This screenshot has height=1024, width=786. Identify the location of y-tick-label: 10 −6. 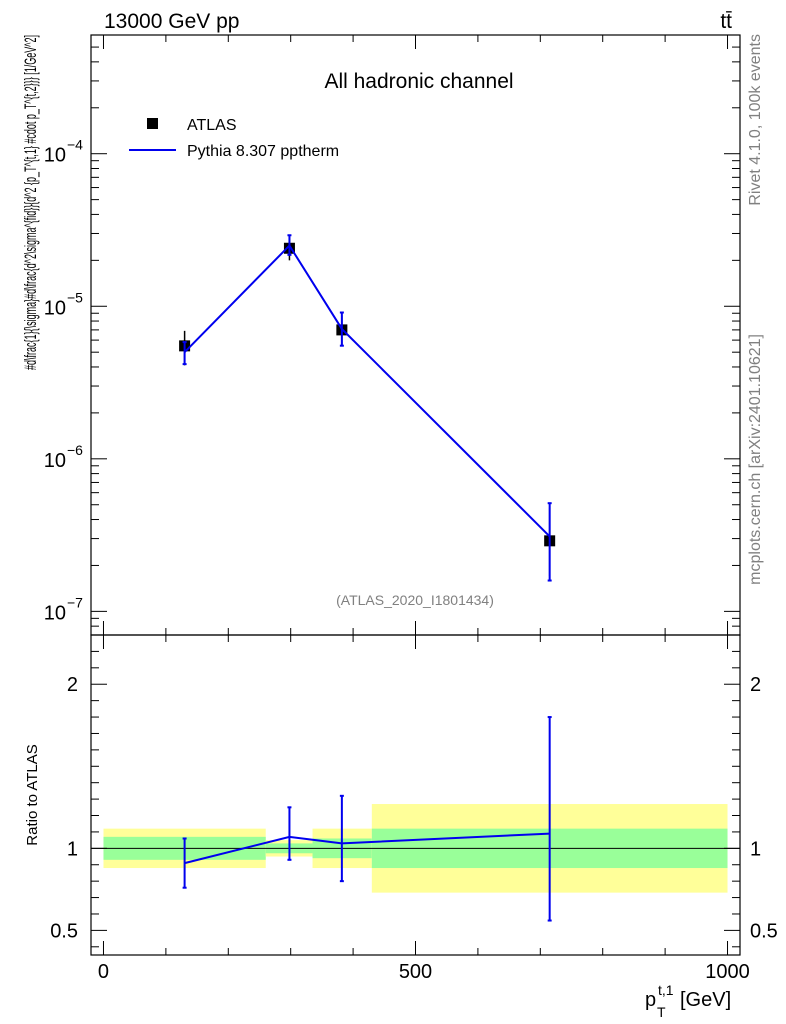
(63, 457).